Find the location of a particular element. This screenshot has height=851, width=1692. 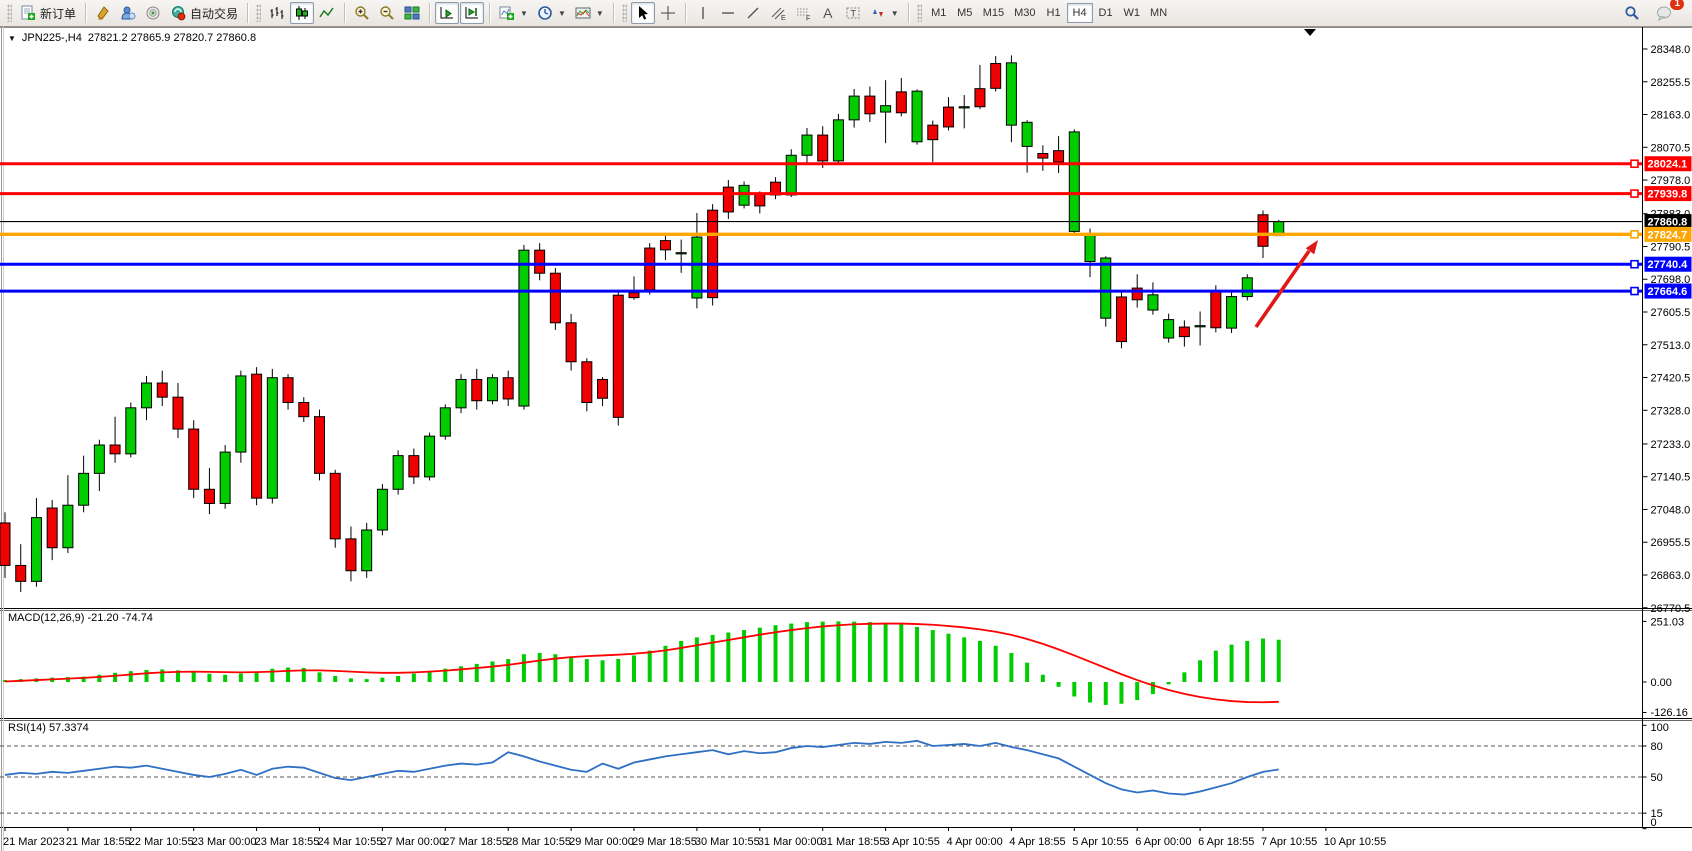

arrow-annotation is located at coordinates (1286, 284).